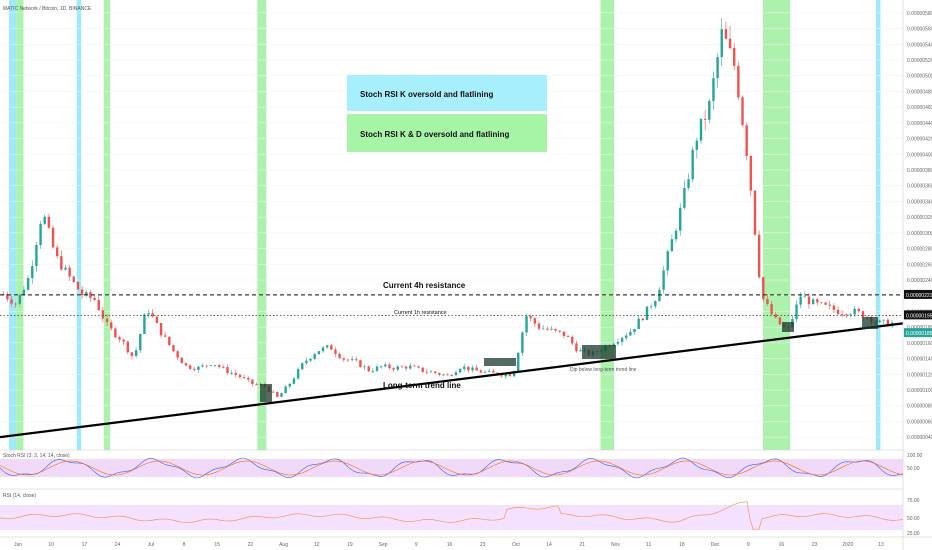 This screenshot has height=550, width=932. Describe the element at coordinates (447, 93) in the screenshot. I see `legend-blue-box` at that location.